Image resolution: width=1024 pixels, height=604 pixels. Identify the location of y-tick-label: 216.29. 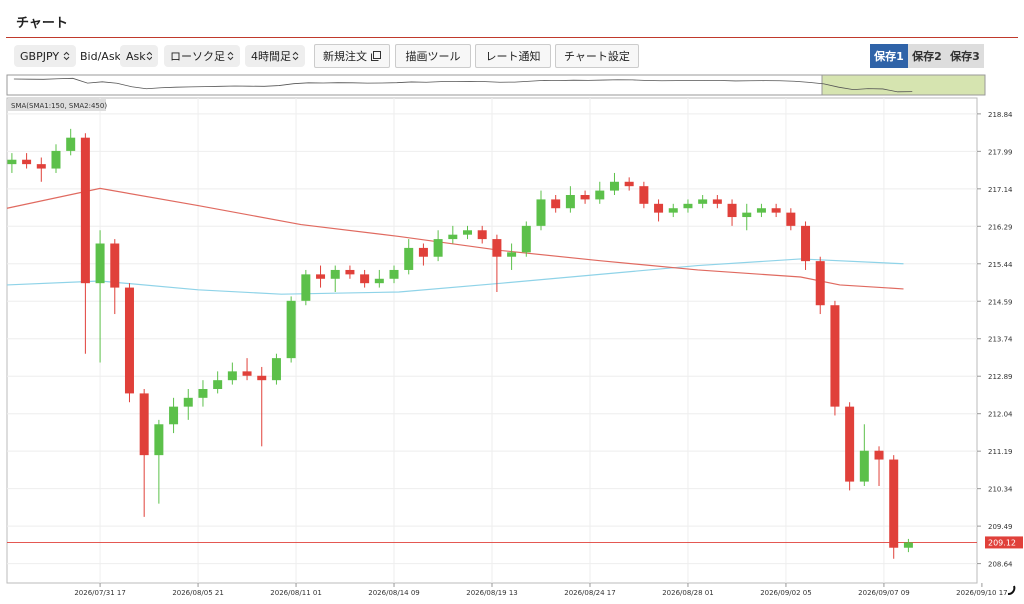
(1000, 227).